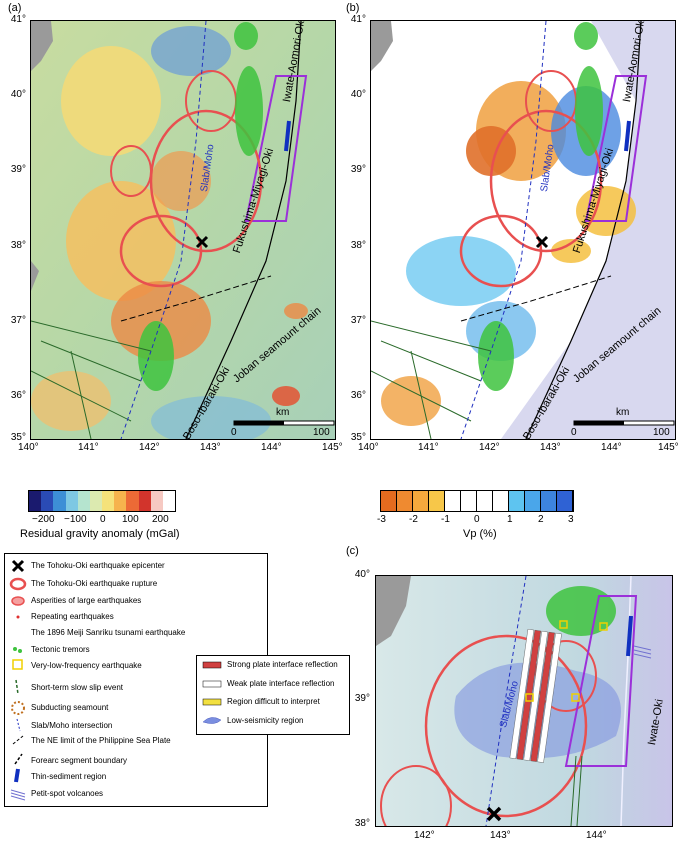 The image size is (685, 845). Describe the element at coordinates (18, 795) in the screenshot. I see `petit-spot-icon` at that location.